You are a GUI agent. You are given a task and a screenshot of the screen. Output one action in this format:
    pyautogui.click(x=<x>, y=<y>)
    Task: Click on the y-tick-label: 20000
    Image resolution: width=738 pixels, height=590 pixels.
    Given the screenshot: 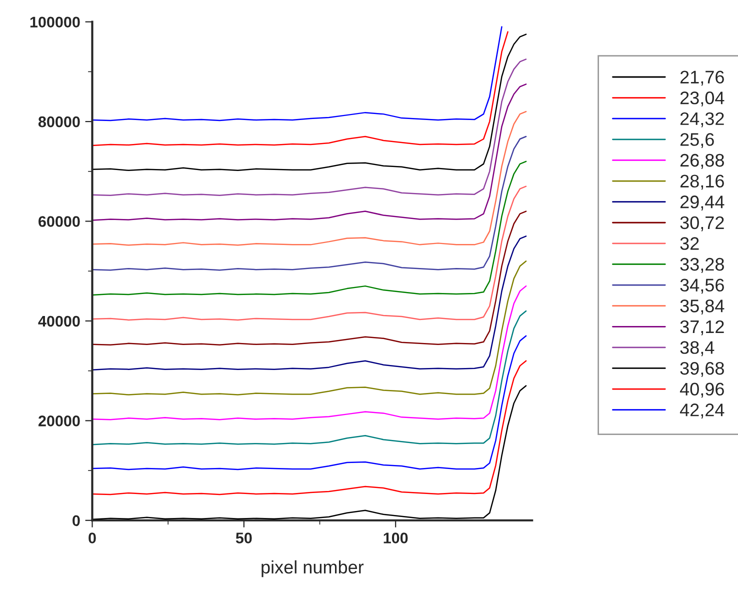 What is the action you would take?
    pyautogui.click(x=59, y=421)
    